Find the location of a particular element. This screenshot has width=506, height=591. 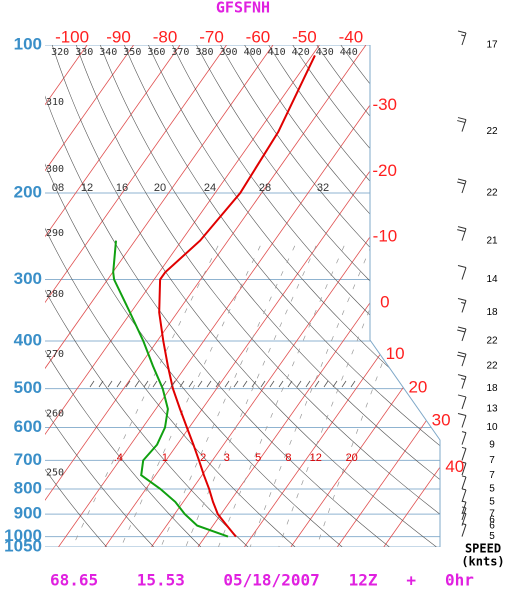

theta-label: 310 is located at coordinates (55, 102).